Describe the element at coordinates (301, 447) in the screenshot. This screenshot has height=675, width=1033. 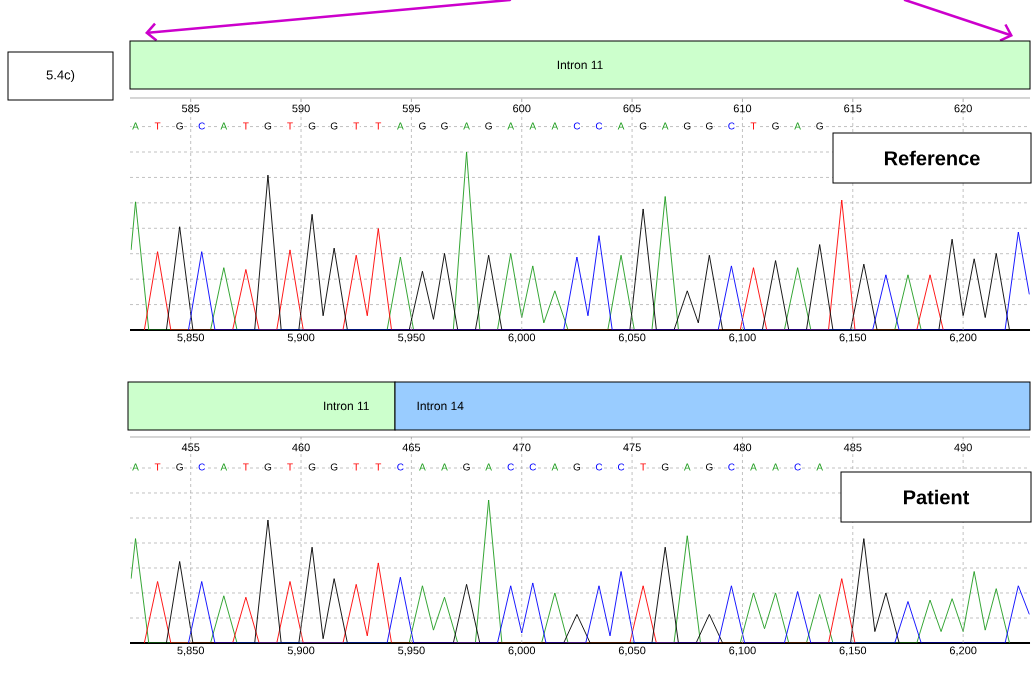
I see `x2-tick-label: 460` at that location.